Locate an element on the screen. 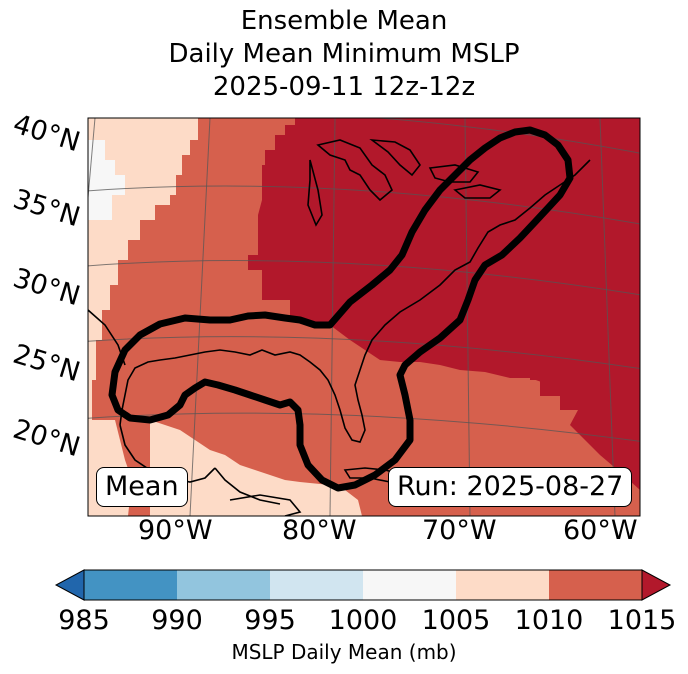  pressure-field-1015-step is located at coordinates (554, 388).